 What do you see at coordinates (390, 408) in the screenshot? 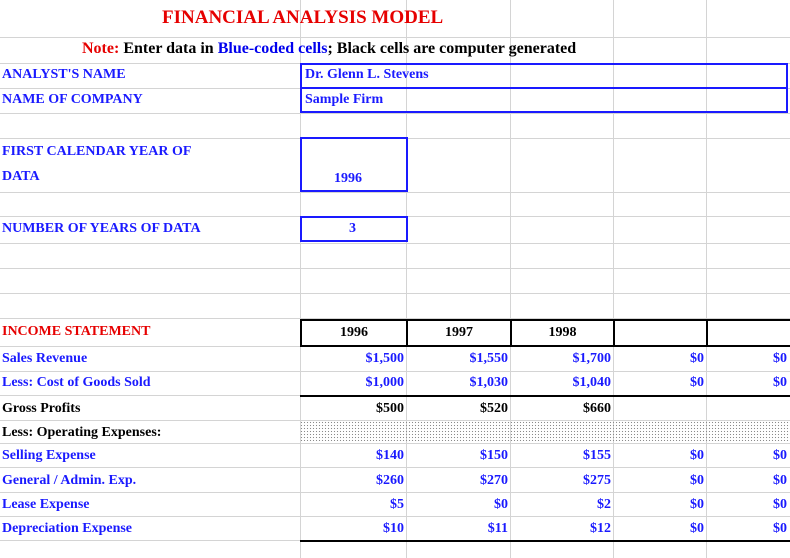
I see `computed-cell: $500` at bounding box center [390, 408].